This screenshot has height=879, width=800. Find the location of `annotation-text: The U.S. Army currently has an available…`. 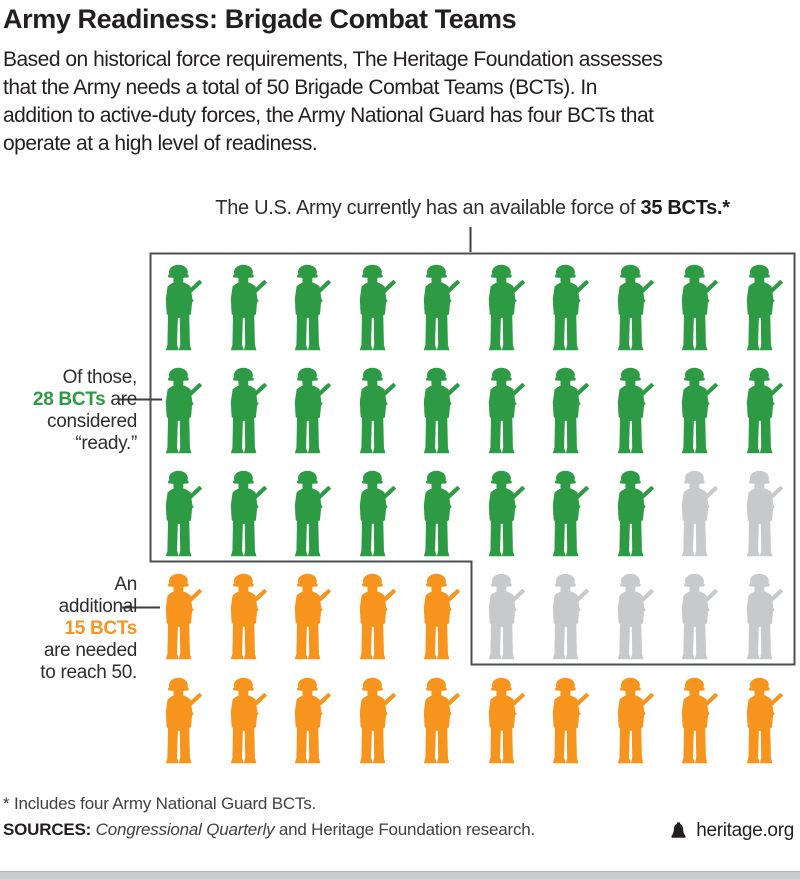

annotation-text: The U.S. Army currently has an available… is located at coordinates (428, 208).